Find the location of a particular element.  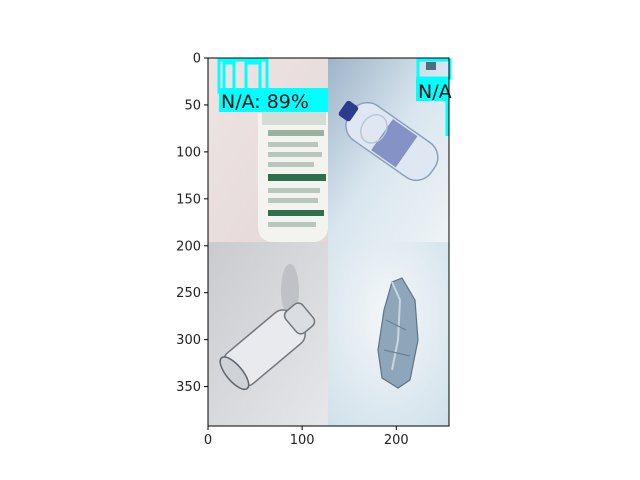

x-tick-label: 0 is located at coordinates (208, 440).